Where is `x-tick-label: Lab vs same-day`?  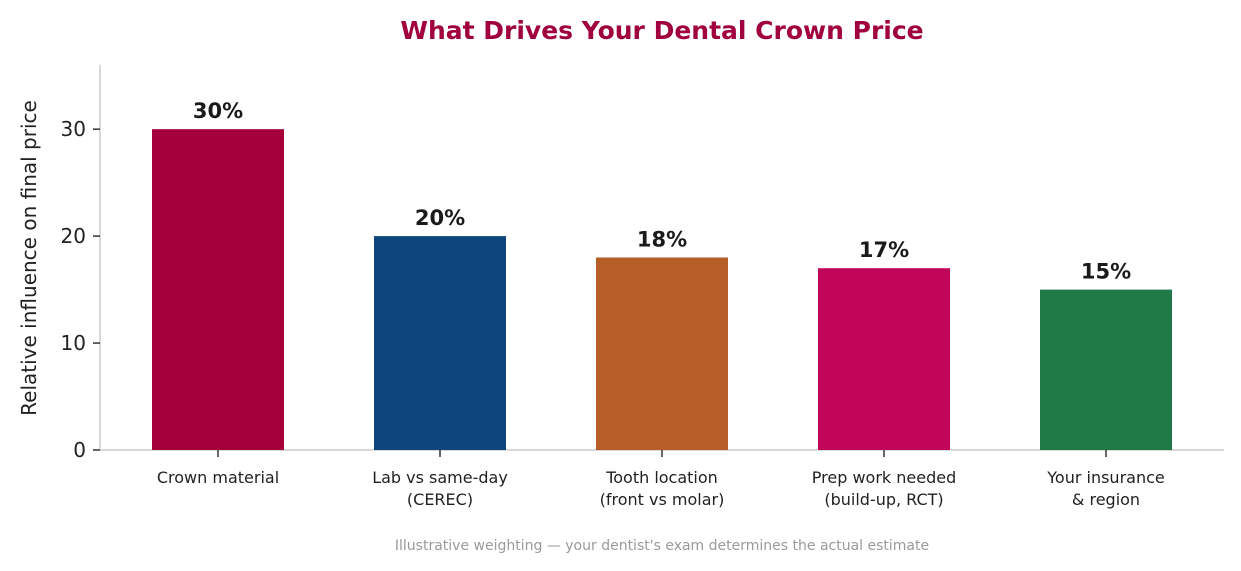 x-tick-label: Lab vs same-day is located at coordinates (440, 477).